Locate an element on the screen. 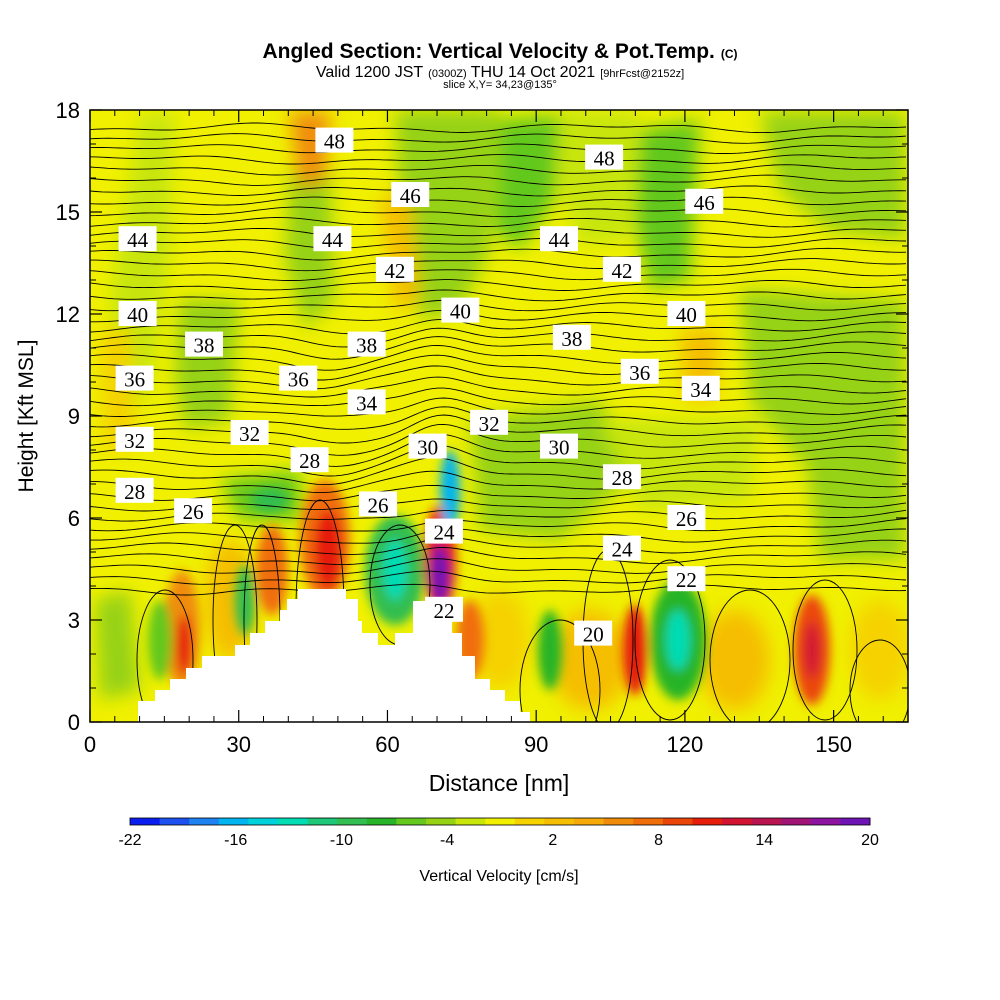  colorbar-tick-label: -4 is located at coordinates (447, 840).